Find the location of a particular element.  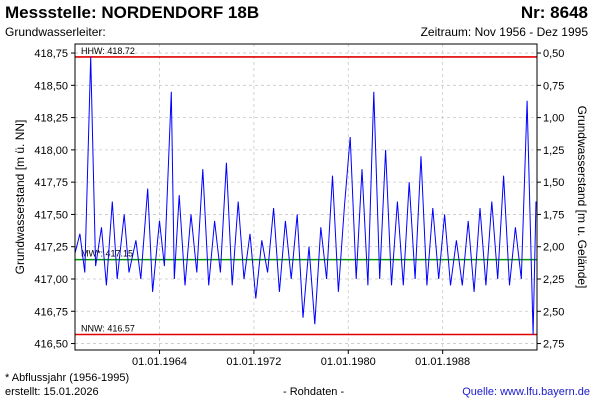

y-right-tick-label: 1,75 is located at coordinates (553, 215).